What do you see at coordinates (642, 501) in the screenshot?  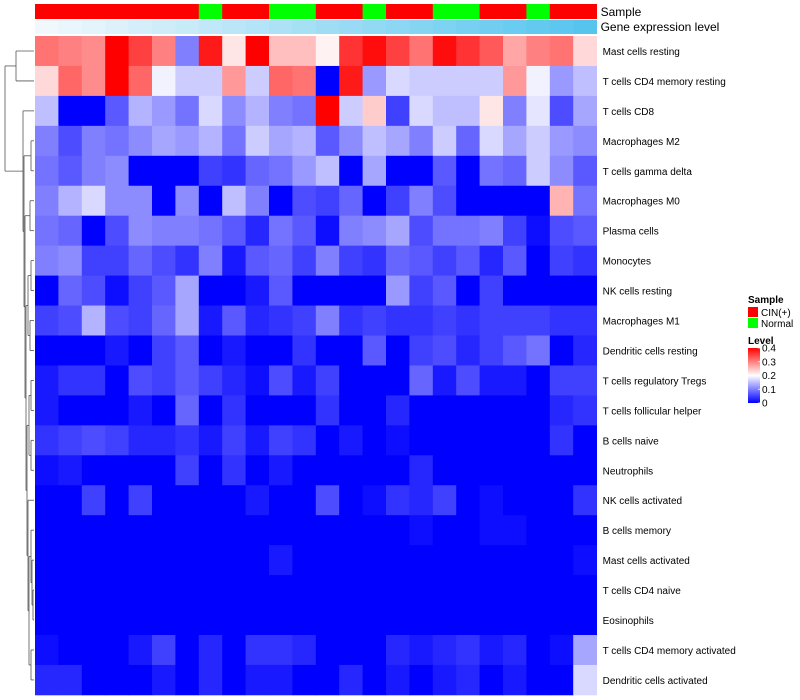 I see `row-label: NK cells activated` at bounding box center [642, 501].